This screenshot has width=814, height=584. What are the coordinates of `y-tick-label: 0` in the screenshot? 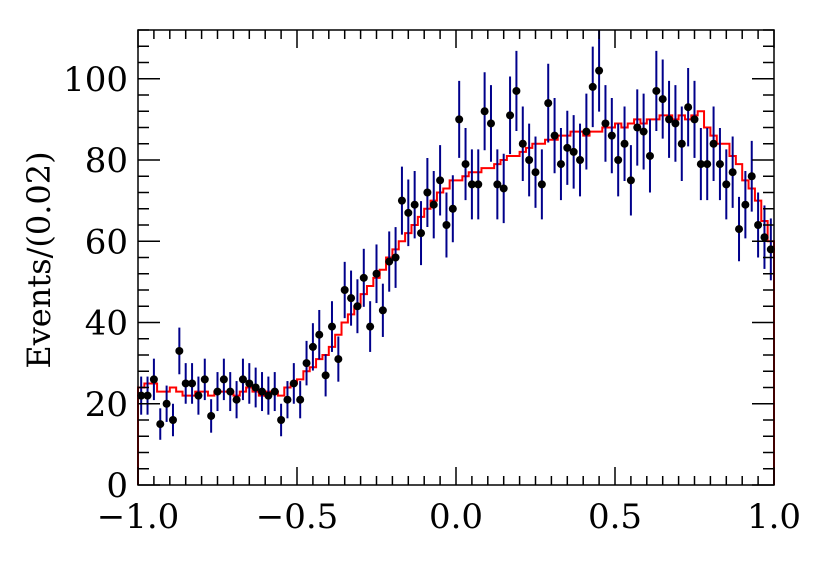 It's located at (117, 486).